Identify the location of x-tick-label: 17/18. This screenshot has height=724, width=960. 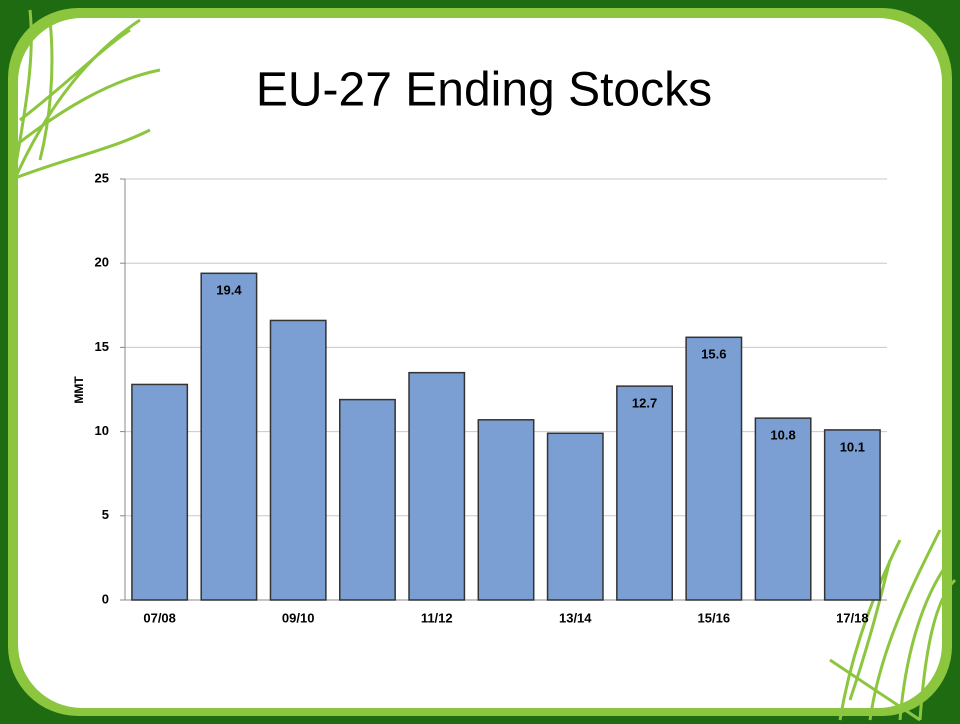
(852, 617).